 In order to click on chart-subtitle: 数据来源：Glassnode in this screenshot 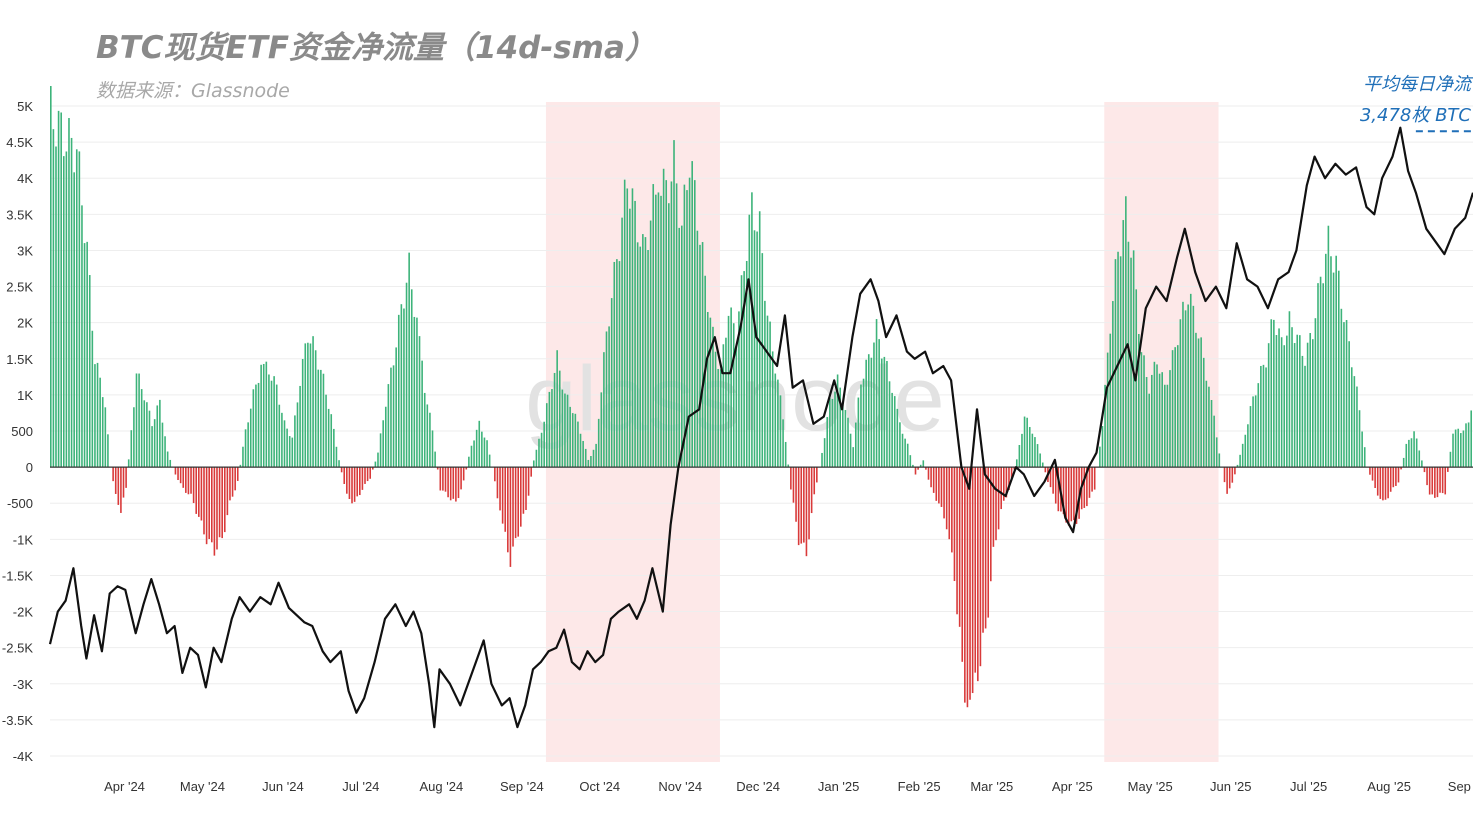, I will do `click(193, 91)`.